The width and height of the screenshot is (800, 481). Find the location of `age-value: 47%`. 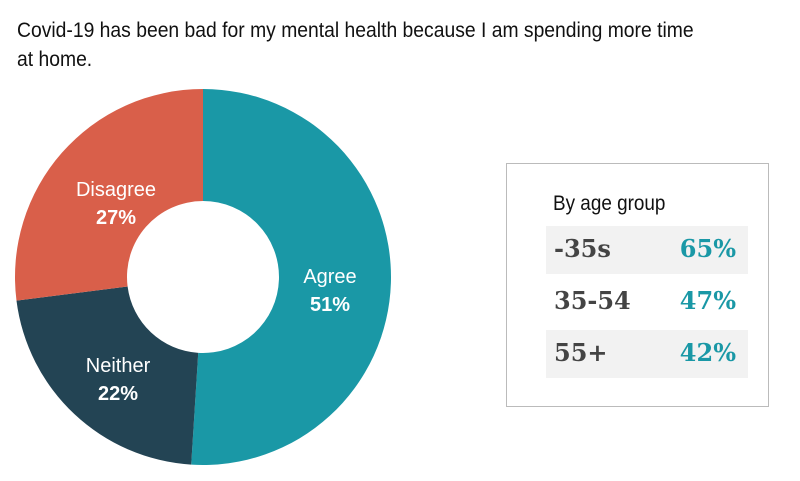

age-value: 47% is located at coordinates (707, 300).